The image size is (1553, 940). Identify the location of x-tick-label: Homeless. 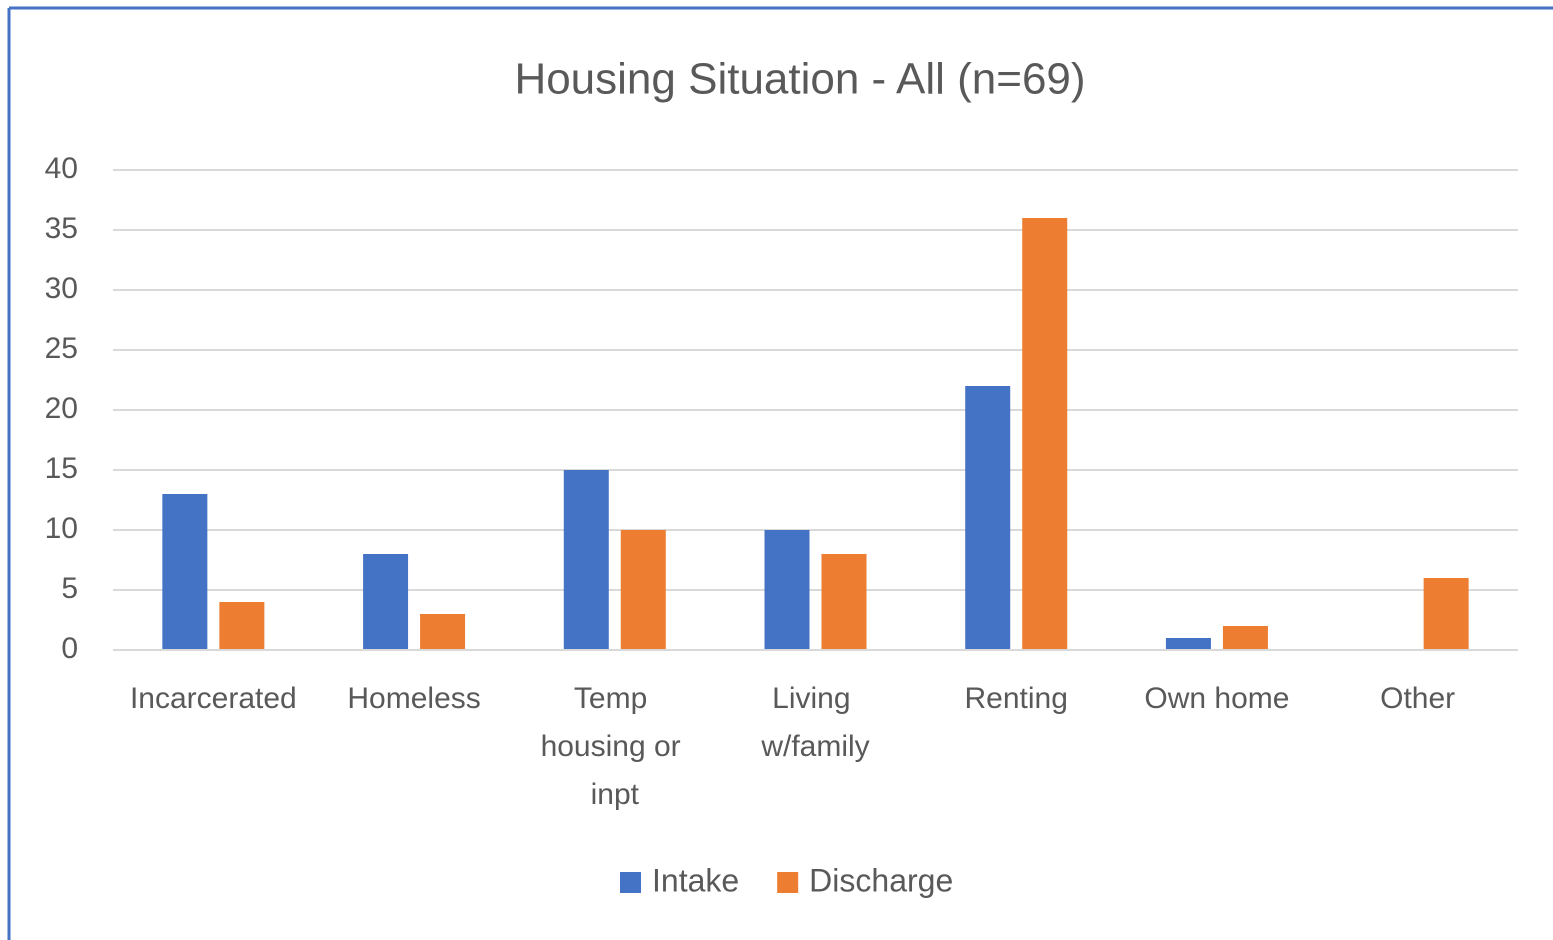
(413, 698).